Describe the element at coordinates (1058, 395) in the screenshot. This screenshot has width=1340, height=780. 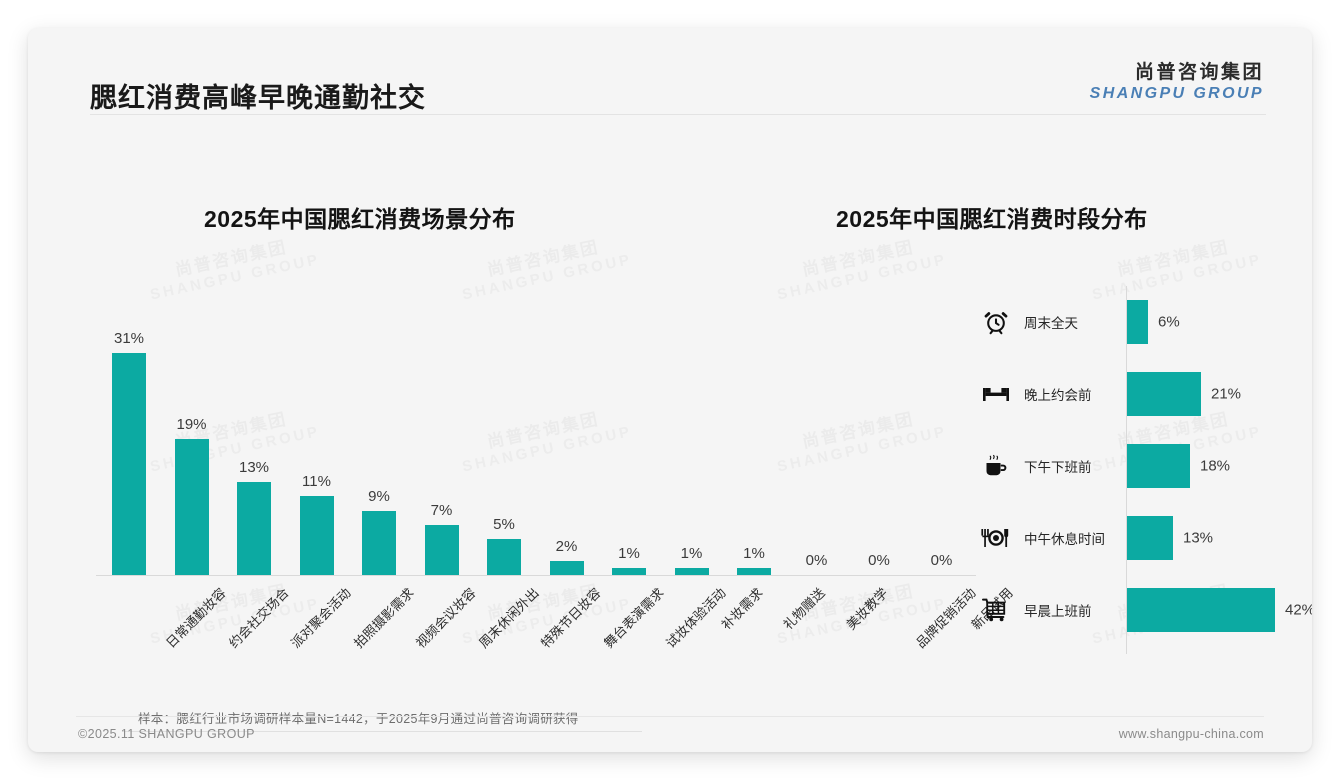
I see `timeslot-category-label: 晚上约会前` at that location.